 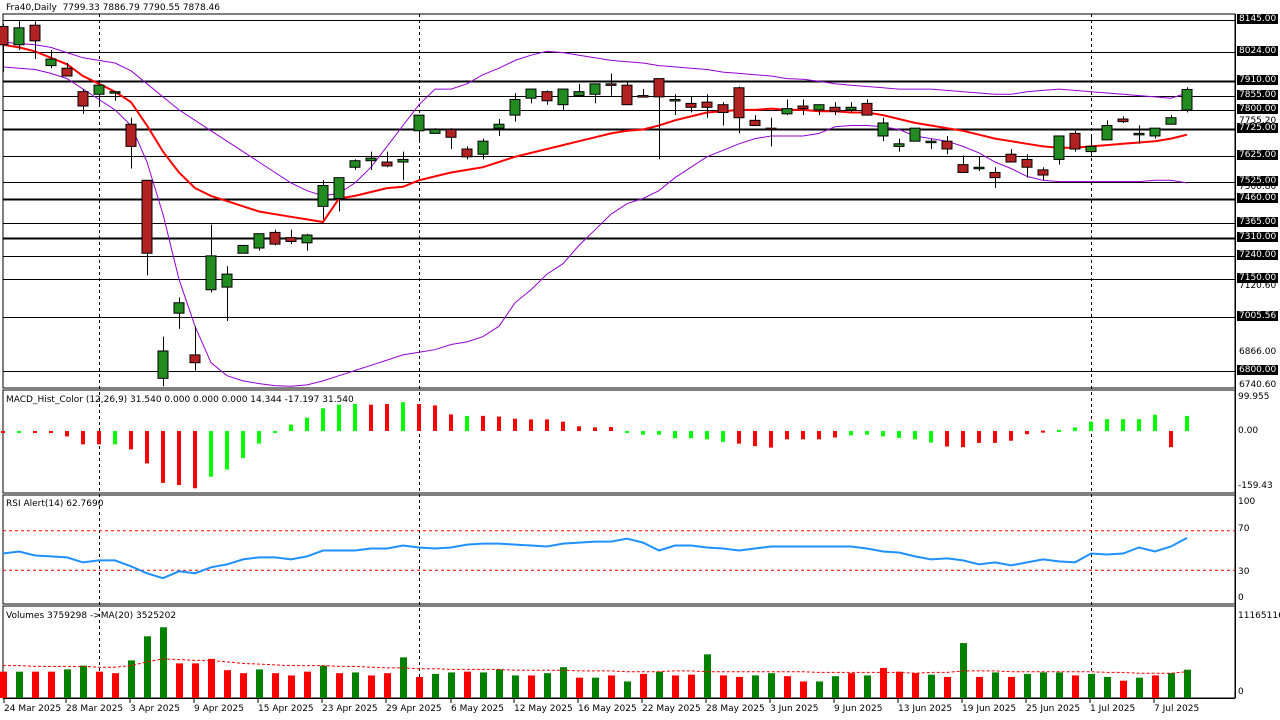 I want to click on rsi-line, so click(x=595, y=558).